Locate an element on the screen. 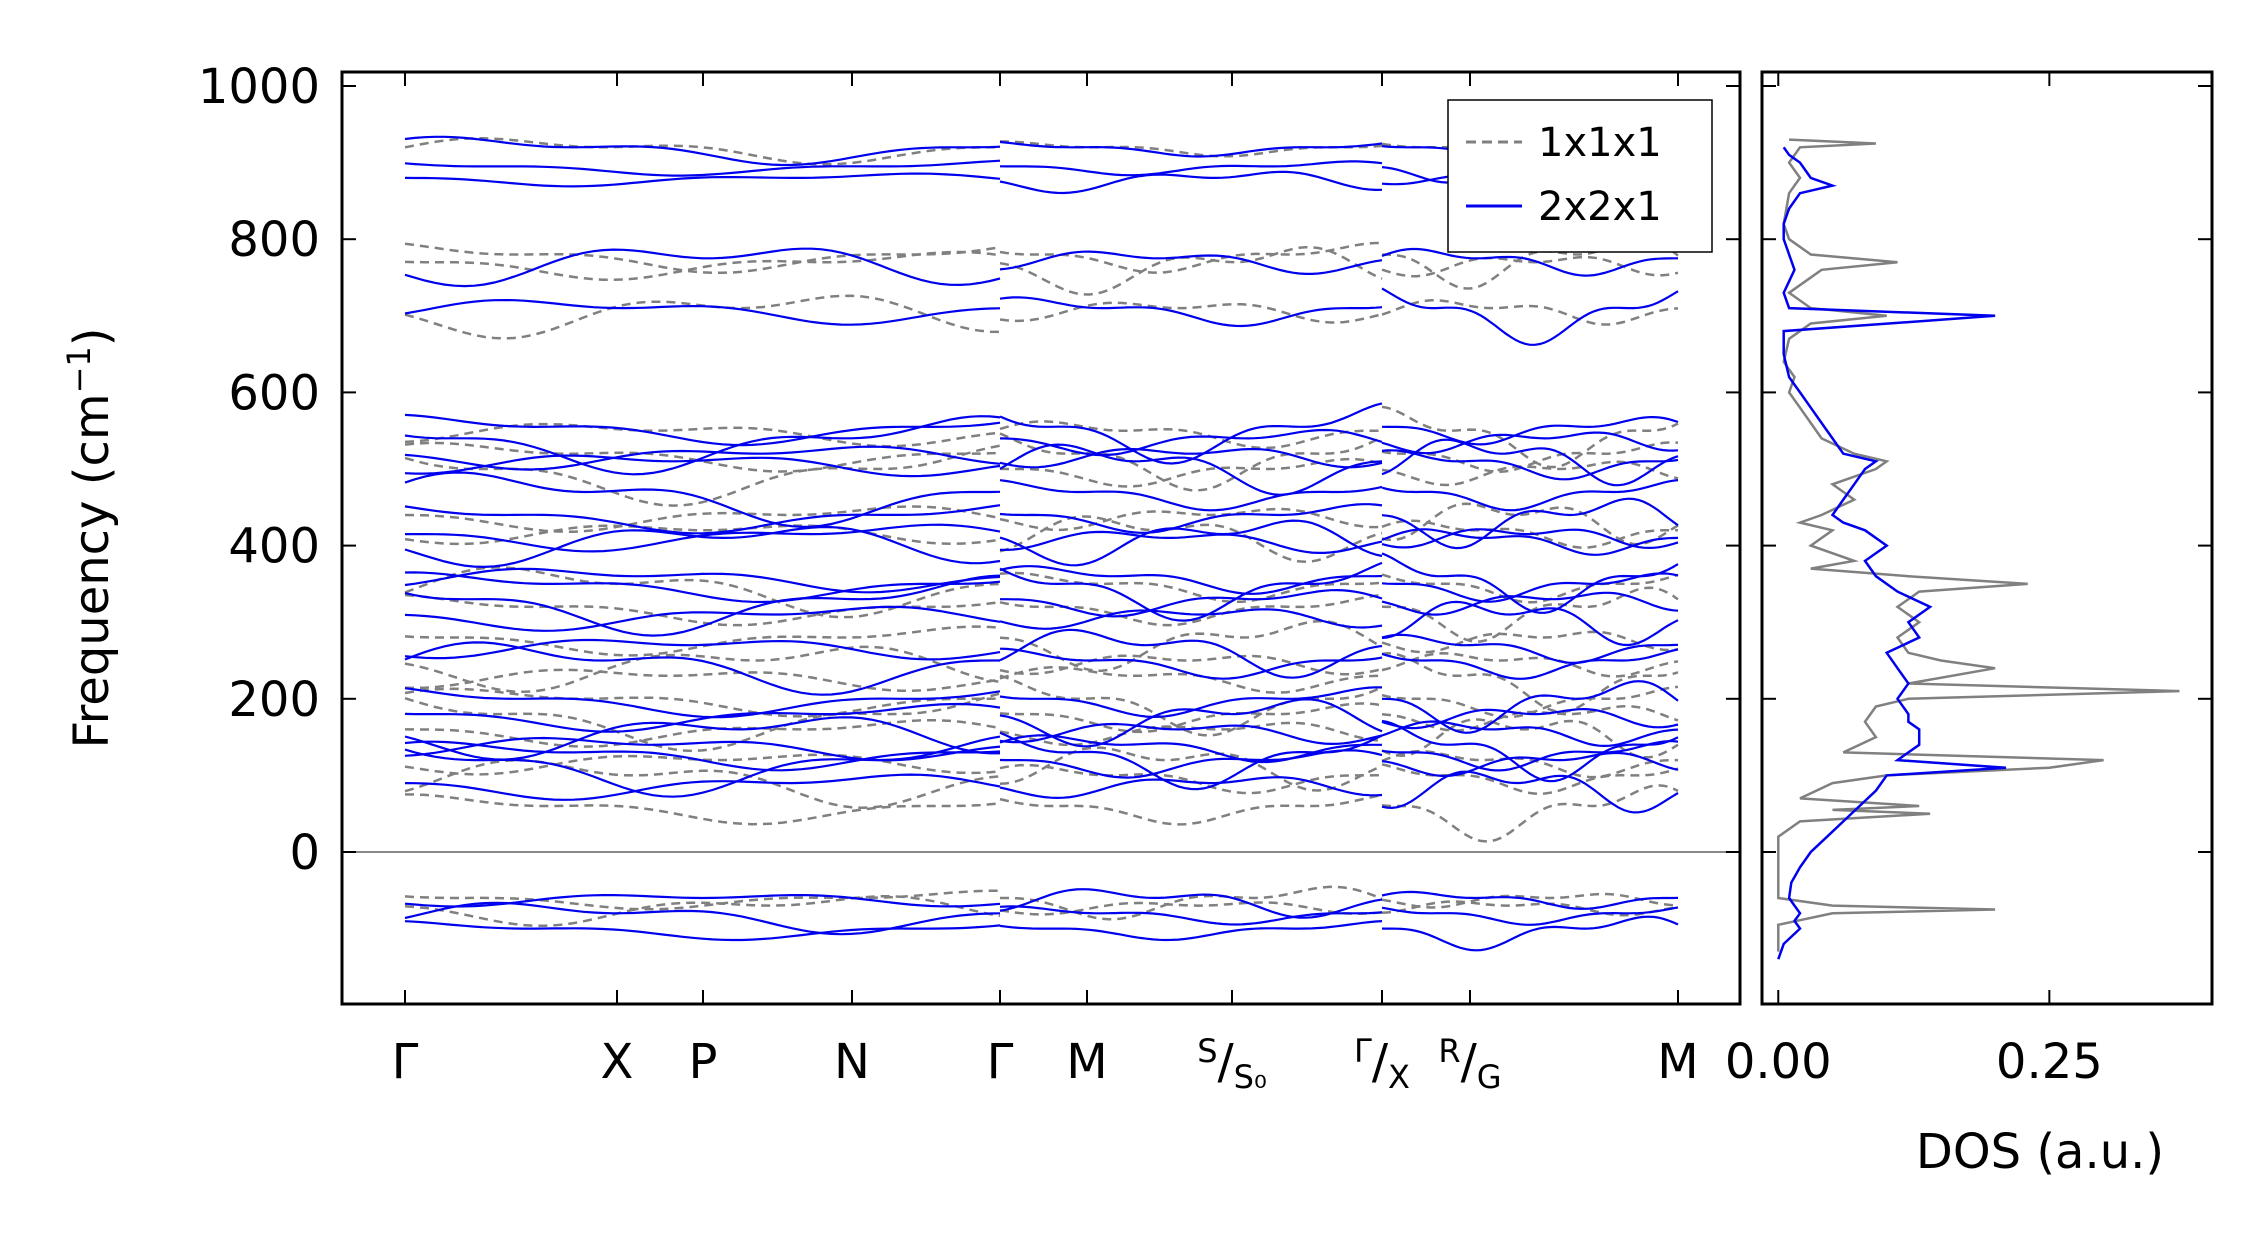 The image size is (2259, 1235). legend-label-1x1x1: 1x1x1 is located at coordinates (1600, 143).